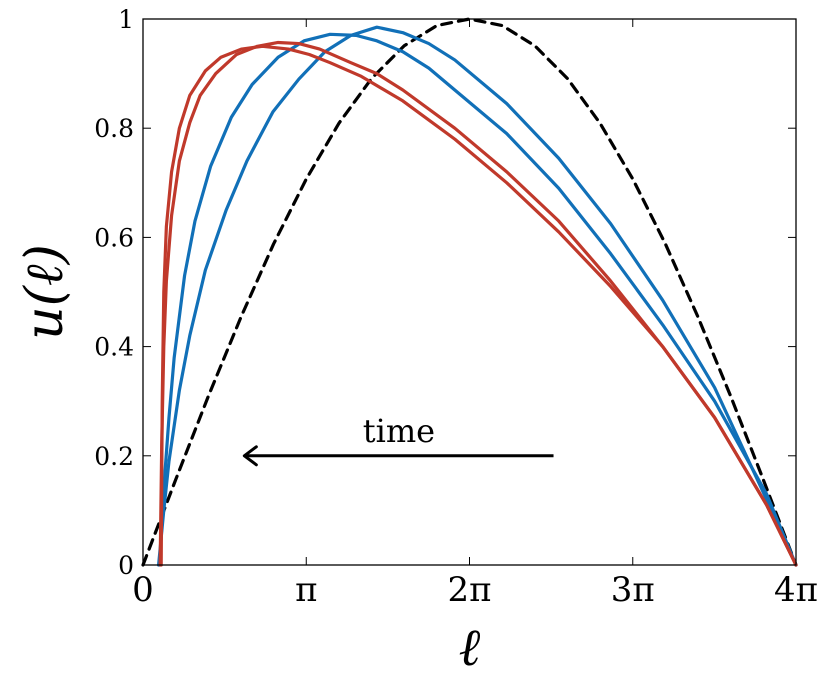 The height and width of the screenshot is (678, 831). Describe the element at coordinates (470, 590) in the screenshot. I see `x-tick-label: 2π` at that location.